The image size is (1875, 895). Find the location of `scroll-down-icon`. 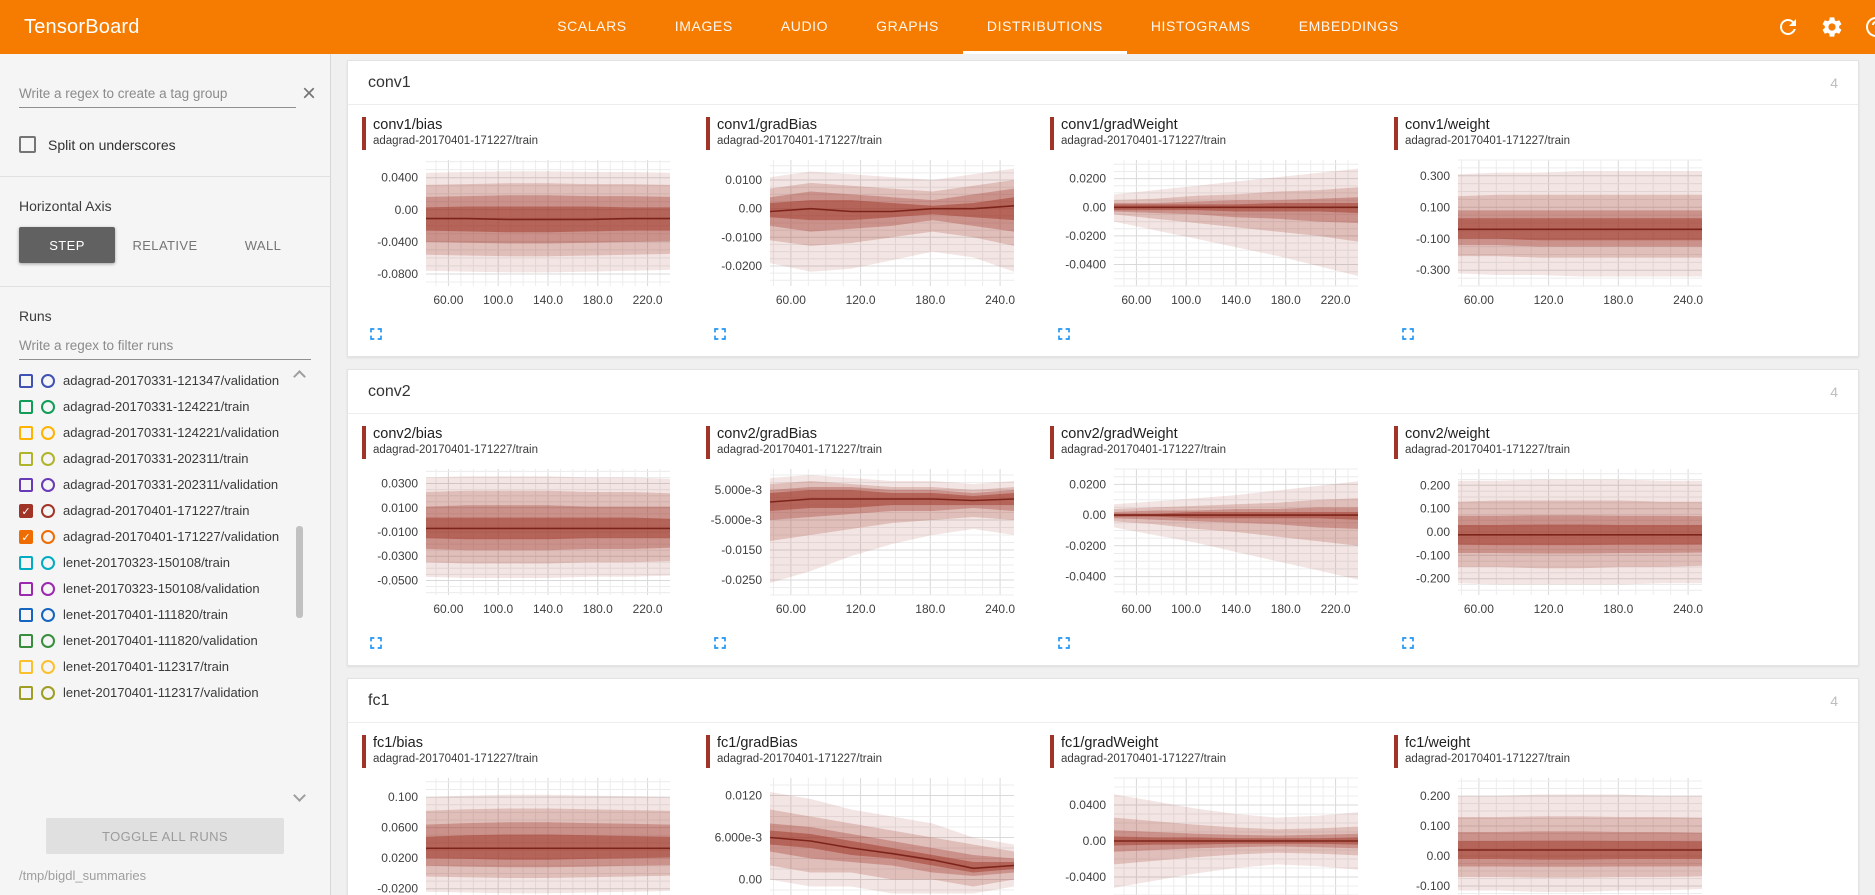

scroll-down-icon is located at coordinates (299, 795).